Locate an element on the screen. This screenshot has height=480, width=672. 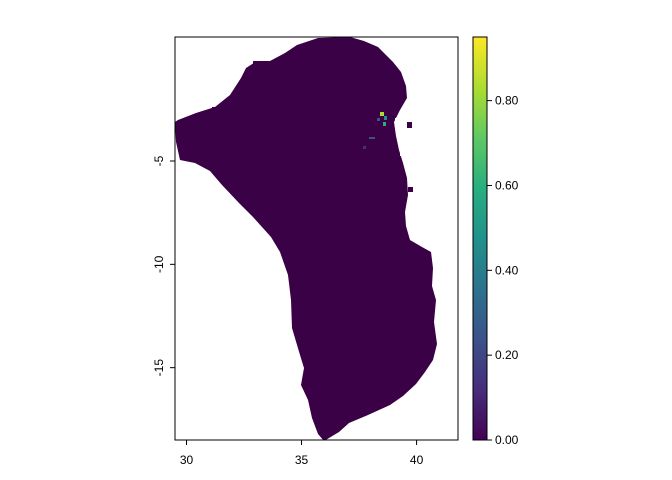
colorbar-gradient is located at coordinates (480, 238).